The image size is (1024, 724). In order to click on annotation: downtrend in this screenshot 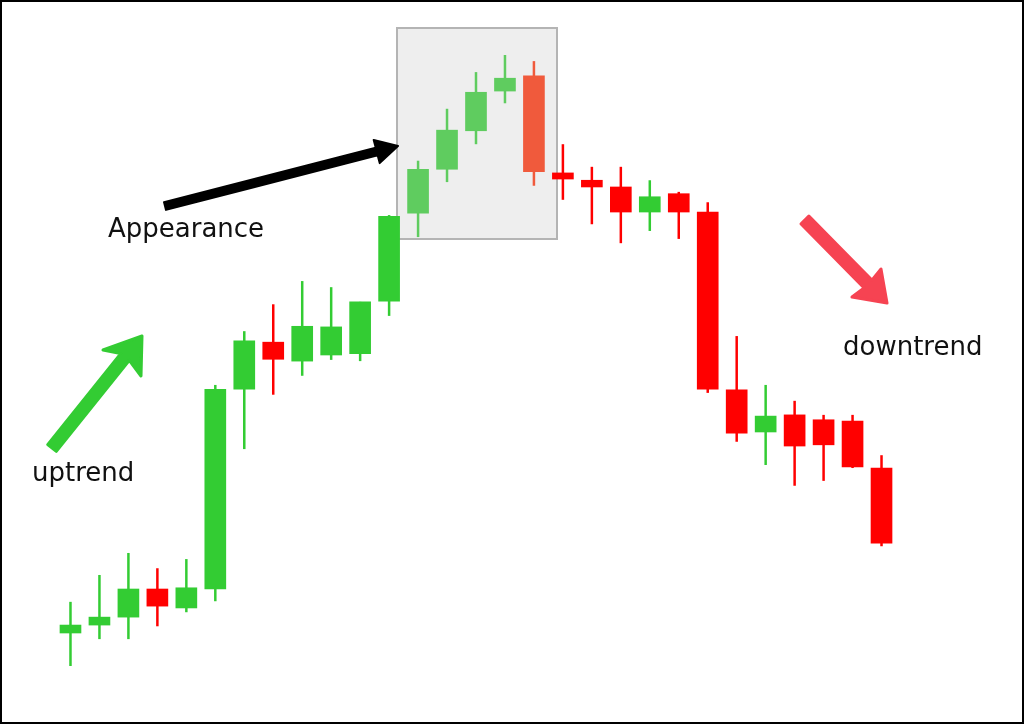, I will do `click(913, 347)`.